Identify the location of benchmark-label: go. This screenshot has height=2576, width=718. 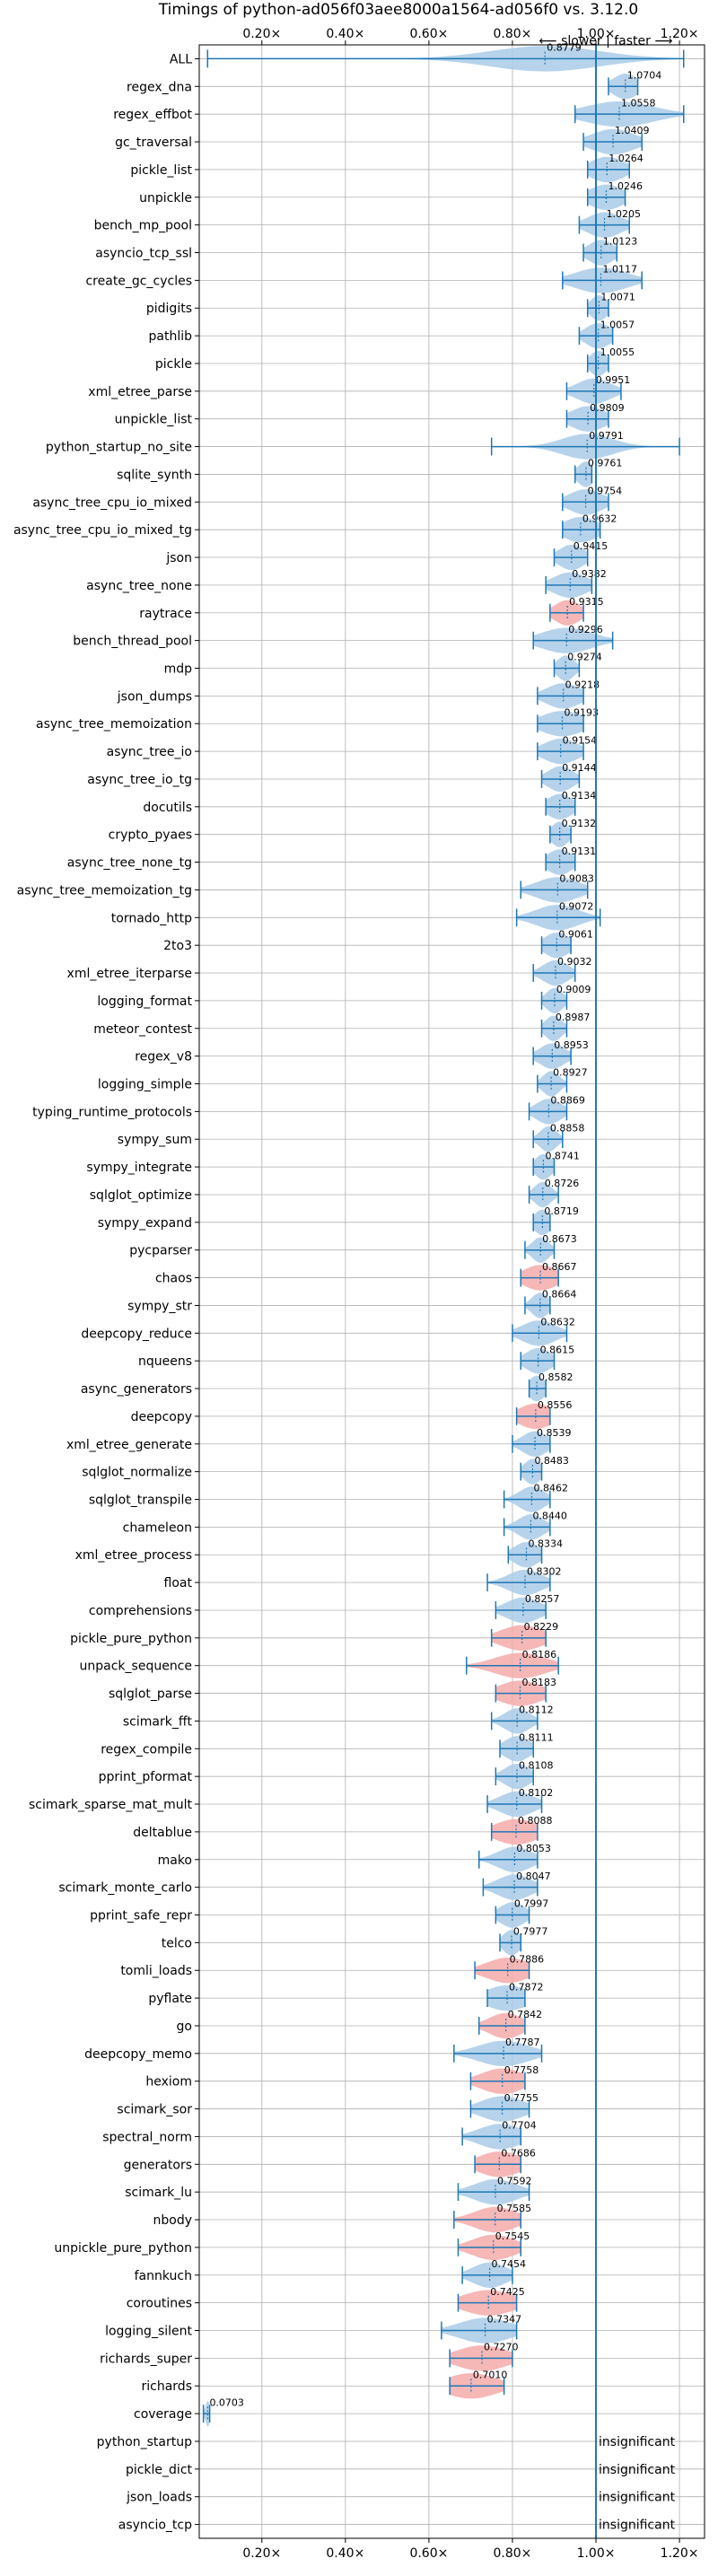
(184, 2027).